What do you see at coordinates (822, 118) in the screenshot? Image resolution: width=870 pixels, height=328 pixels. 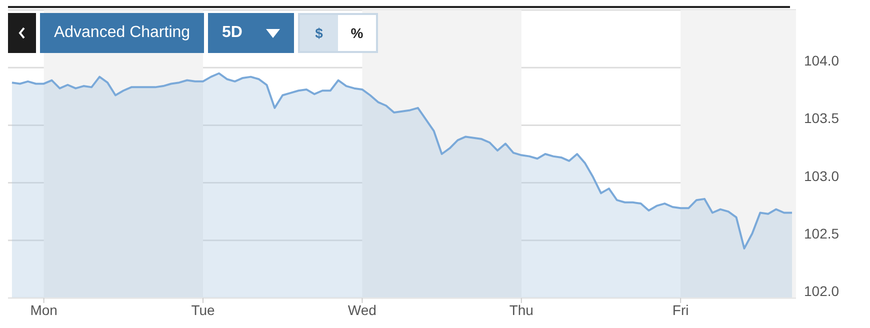 I see `y-tick-label: 103.5` at bounding box center [822, 118].